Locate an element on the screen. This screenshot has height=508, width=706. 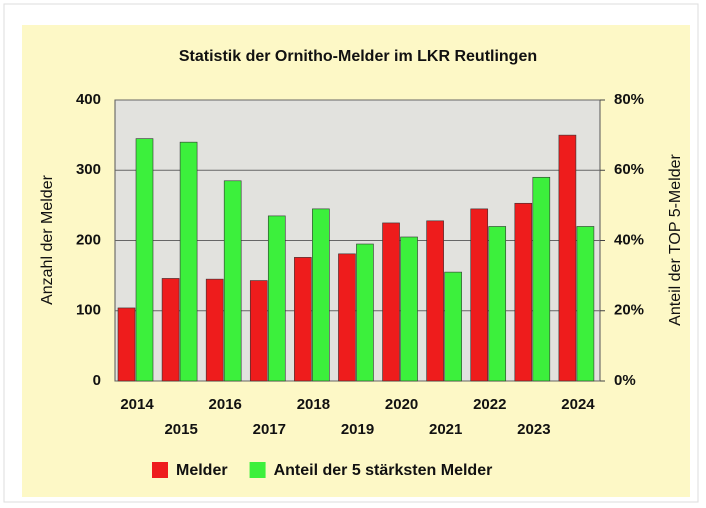
y2-axis-label: Anteil der TOP 5-Melder is located at coordinates (675, 240).